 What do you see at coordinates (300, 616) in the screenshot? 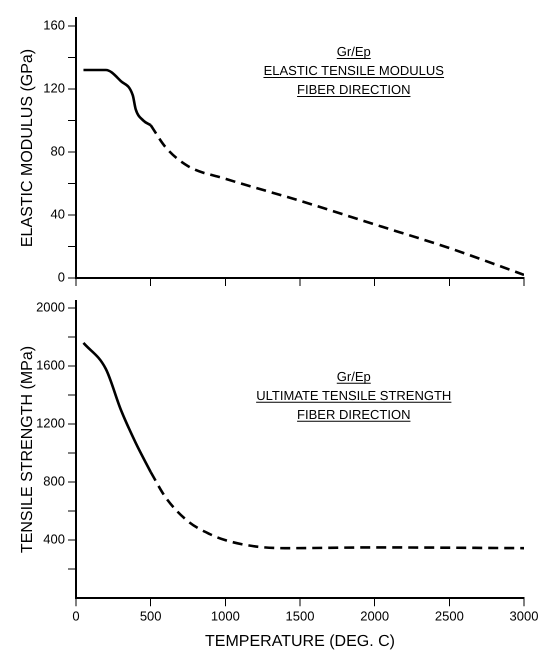
I see `x-tick-label: 1500` at bounding box center [300, 616].